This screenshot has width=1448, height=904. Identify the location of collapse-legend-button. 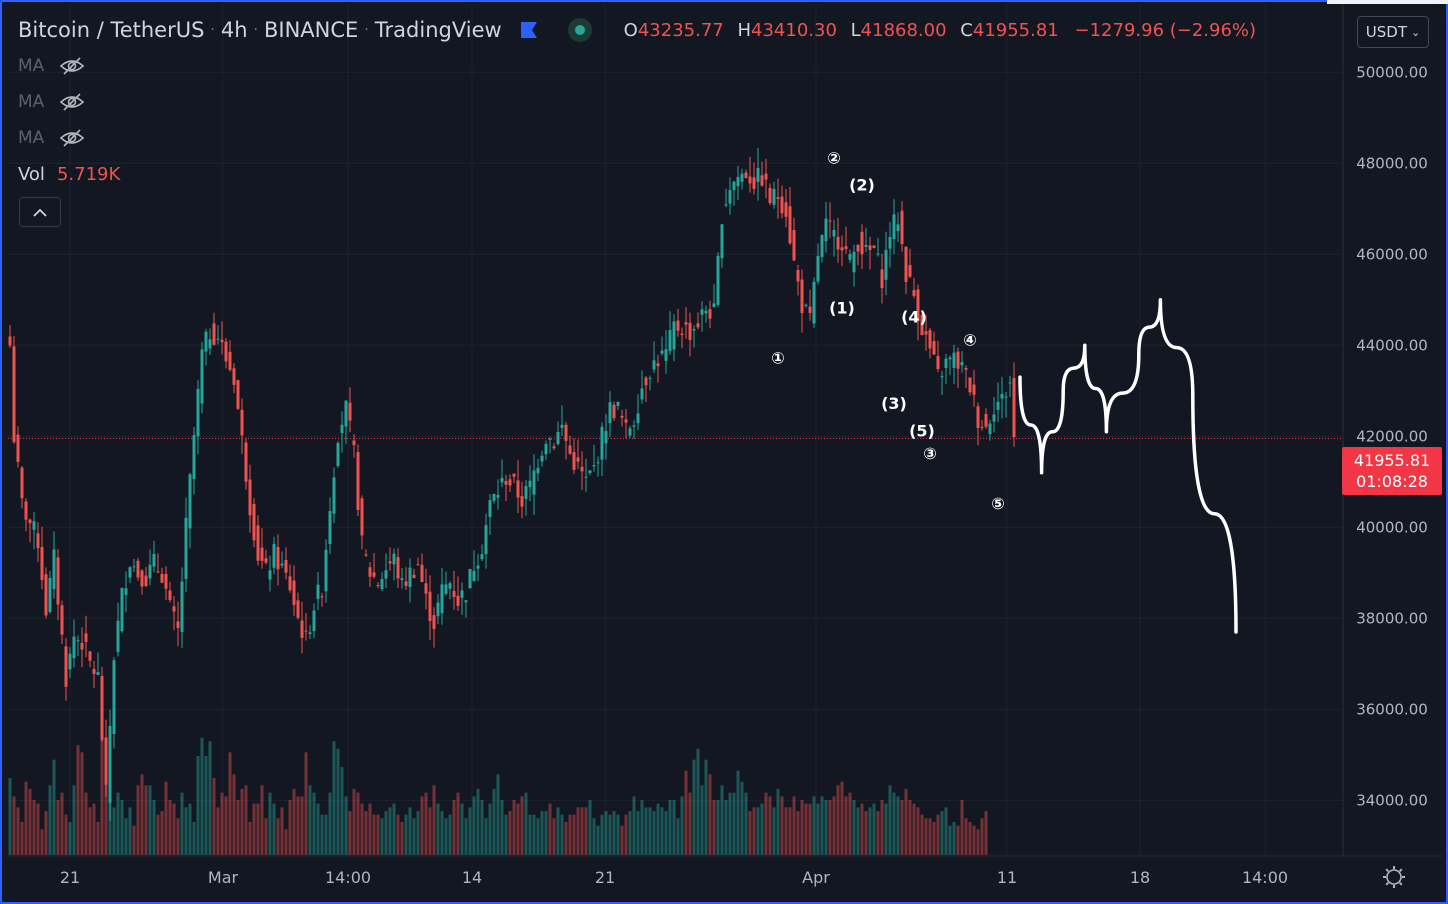
(40, 212).